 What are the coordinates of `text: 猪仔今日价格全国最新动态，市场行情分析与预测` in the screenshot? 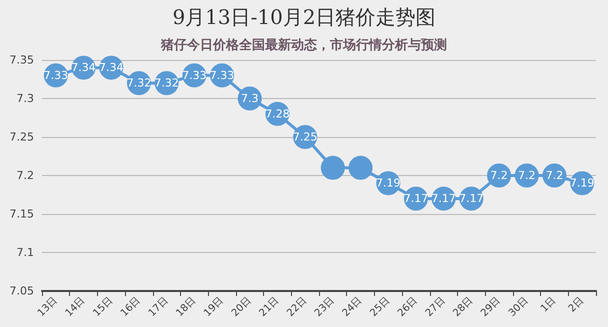 It's located at (303, 45).